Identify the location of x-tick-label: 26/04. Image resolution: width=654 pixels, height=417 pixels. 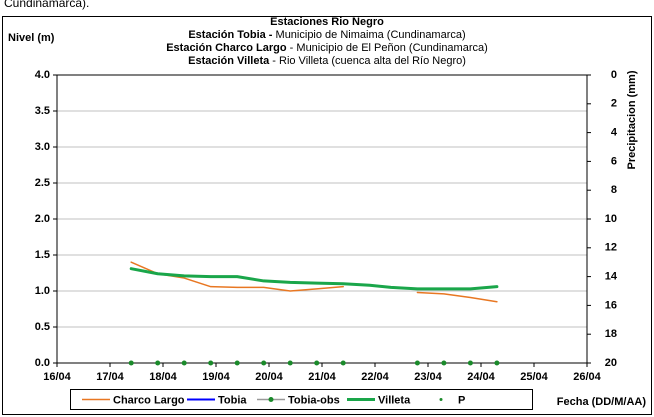
(587, 377).